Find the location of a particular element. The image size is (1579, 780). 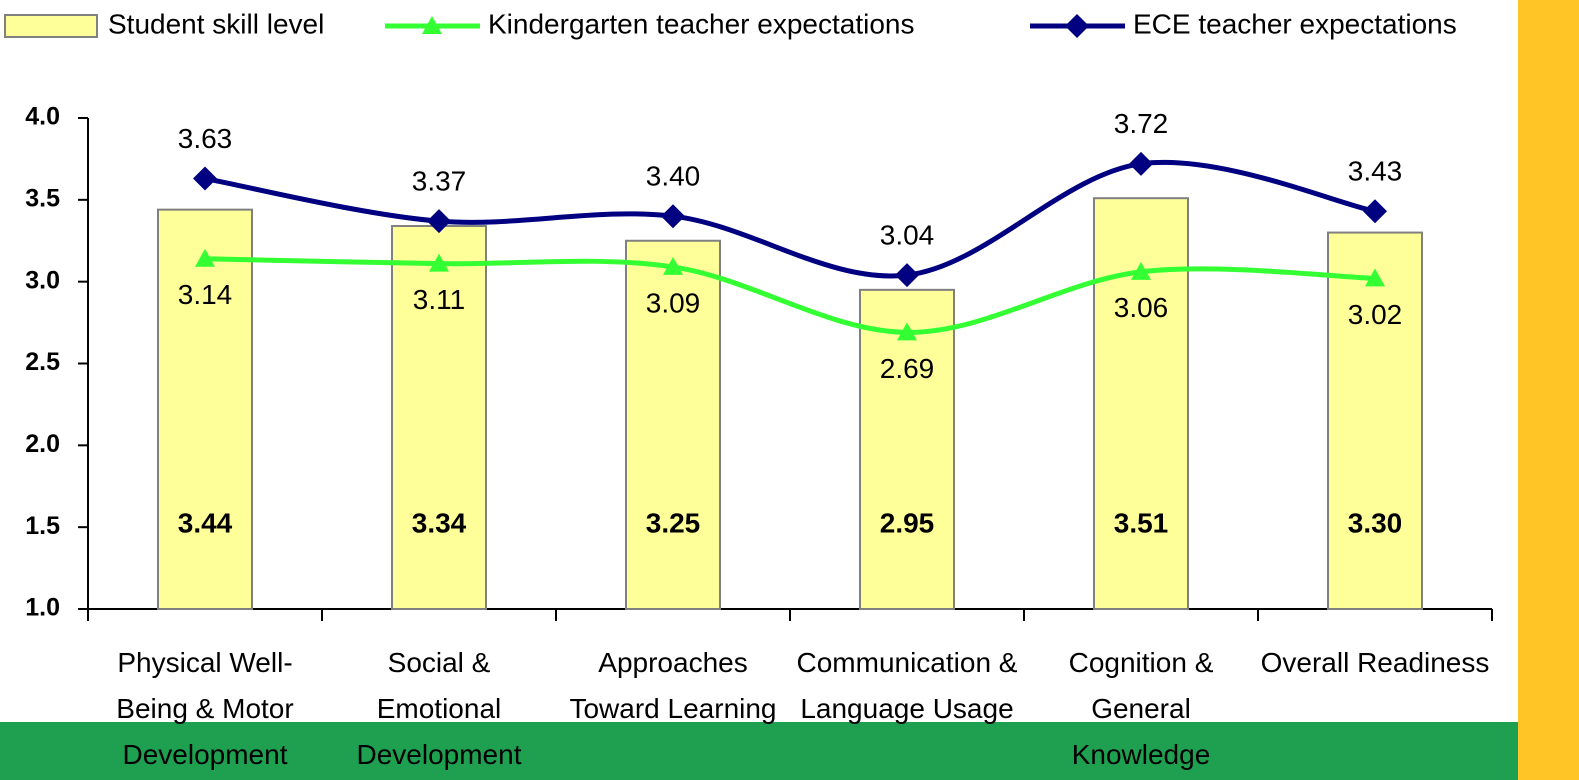

bar-value-label: 3.34 is located at coordinates (439, 522).